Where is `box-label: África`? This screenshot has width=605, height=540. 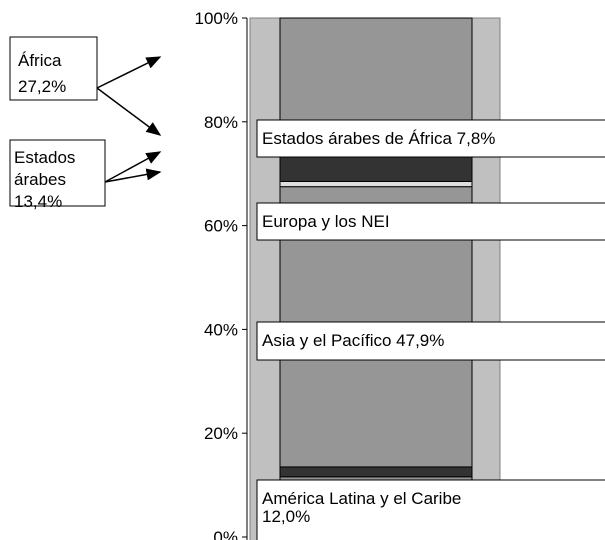
box-label: África is located at coordinates (40, 60).